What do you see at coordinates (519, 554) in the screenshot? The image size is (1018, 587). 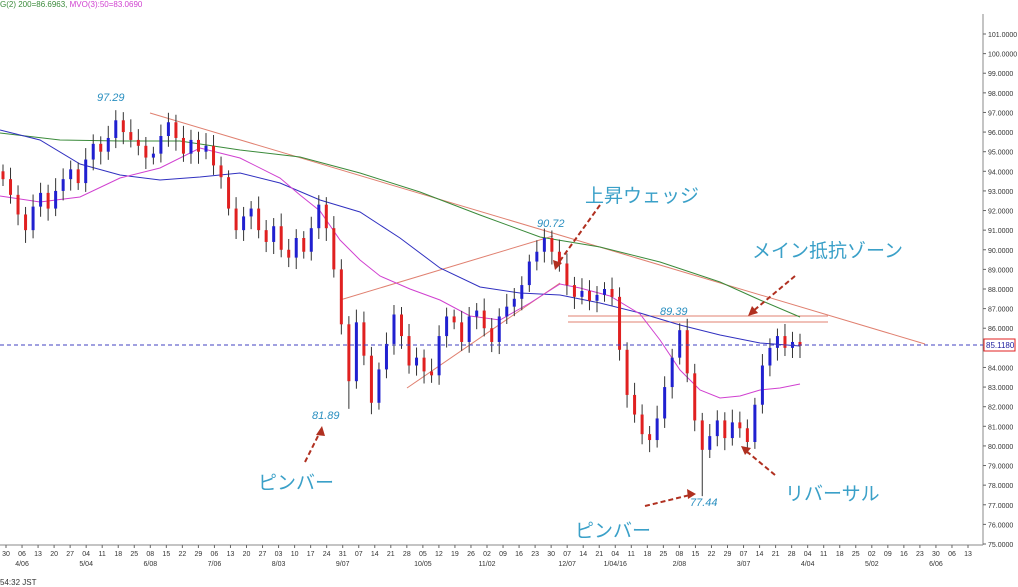 I see `x-tick-label: 16` at bounding box center [519, 554].